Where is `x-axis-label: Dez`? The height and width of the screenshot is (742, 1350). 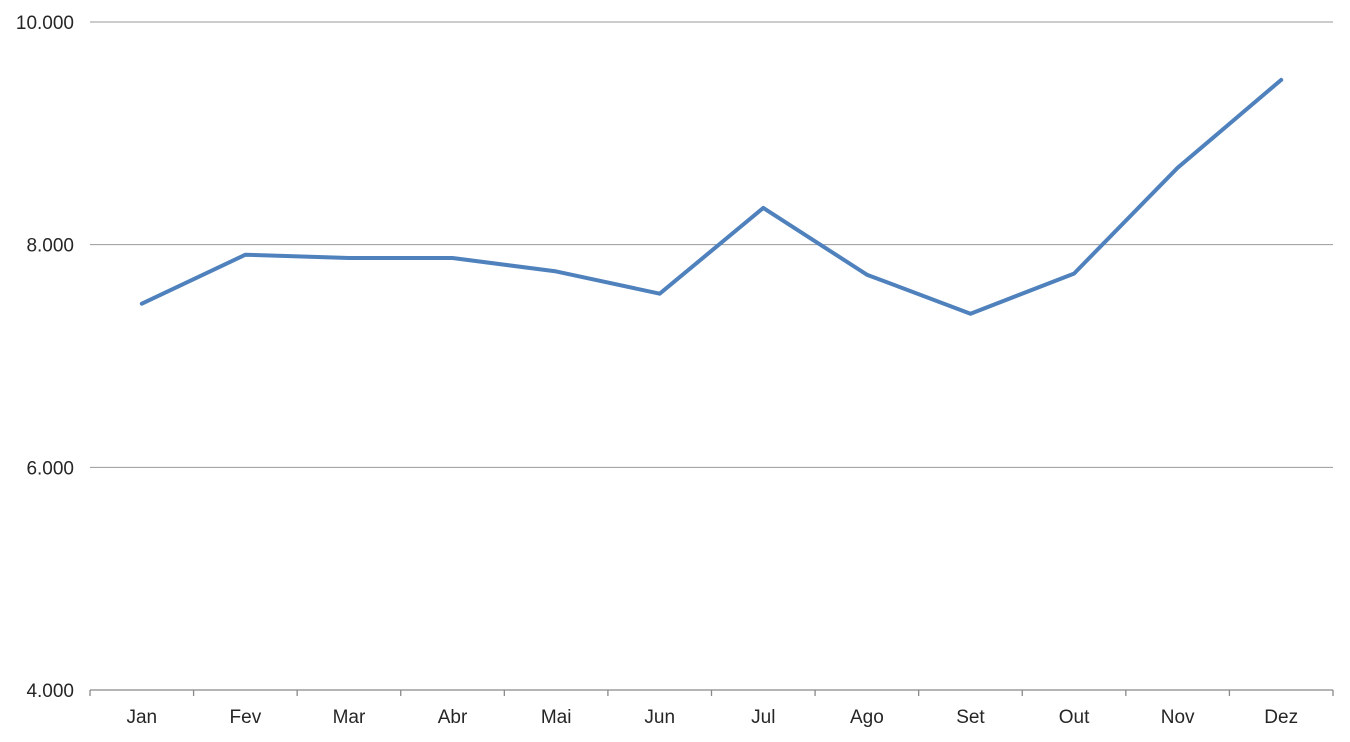 x-axis-label: Dez is located at coordinates (1281, 717).